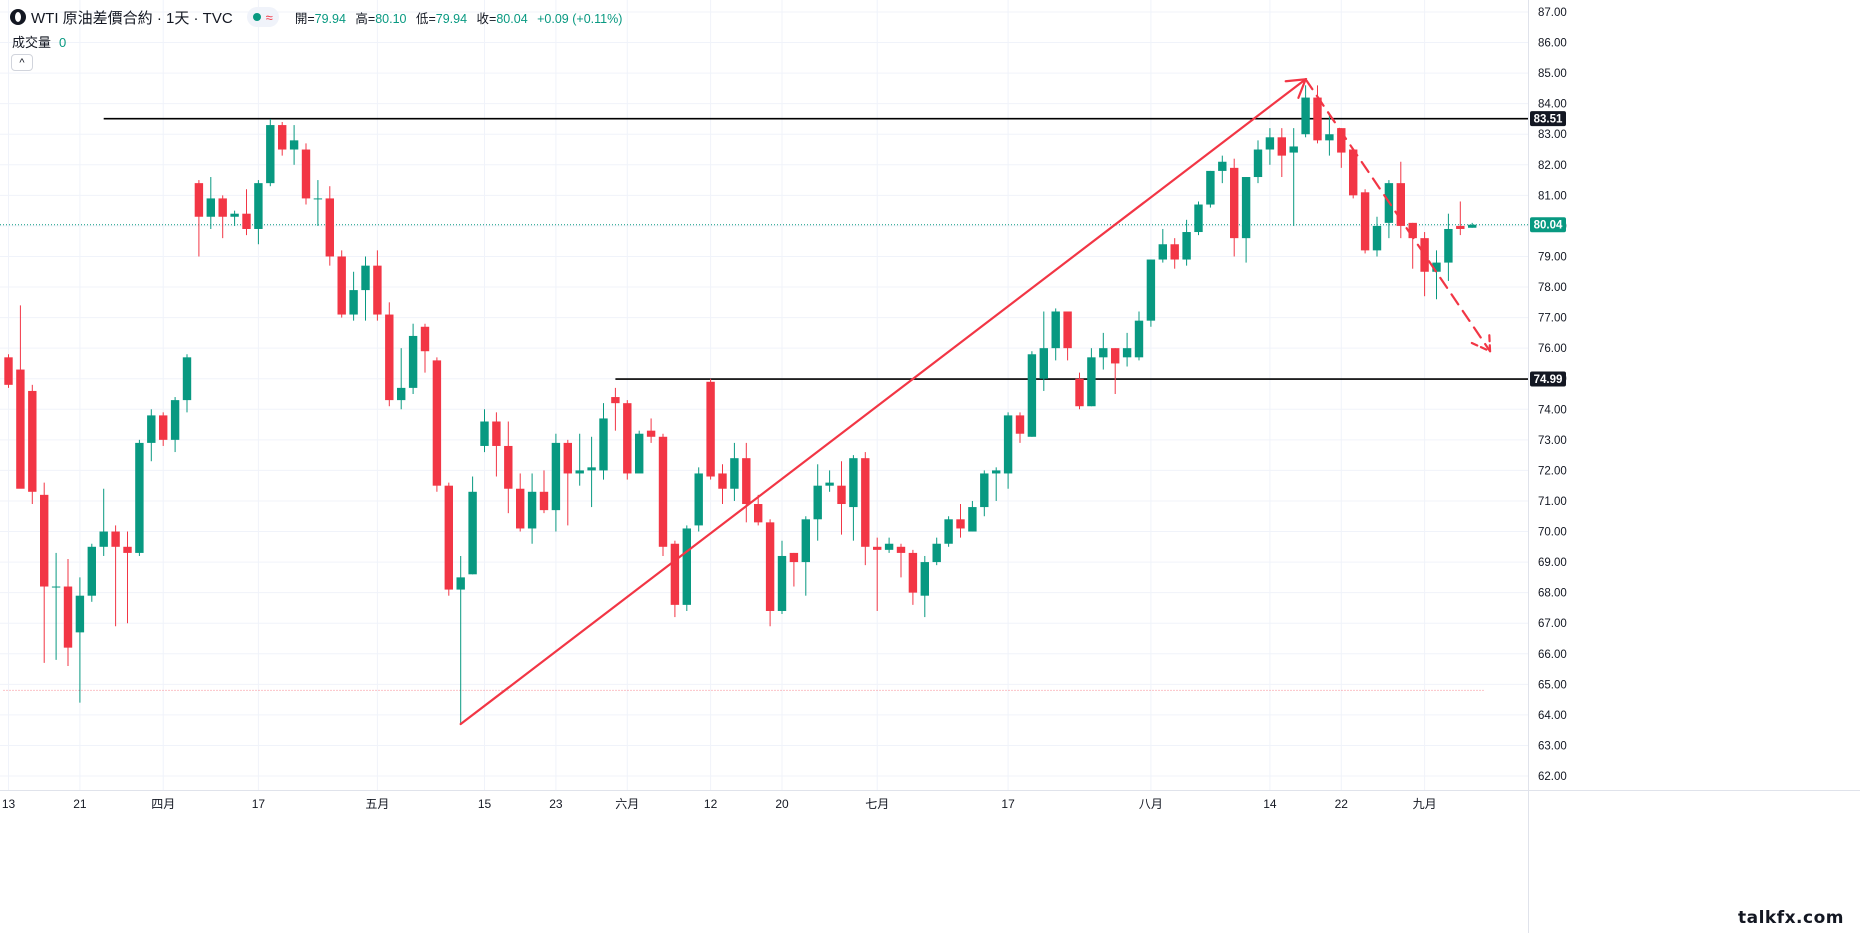 The height and width of the screenshot is (933, 1860). I want to click on time-tick-label: 14, so click(1270, 804).